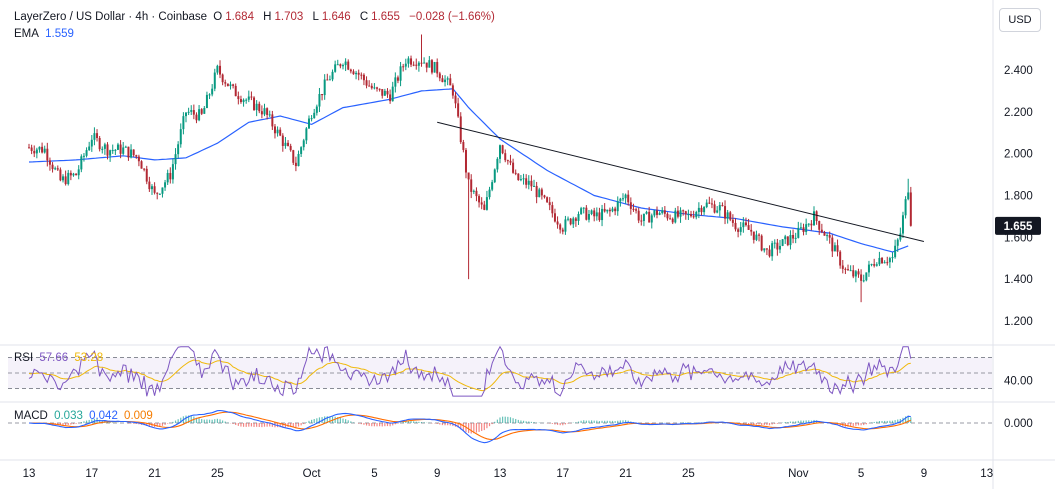 The image size is (1055, 489). Describe the element at coordinates (1020, 20) in the screenshot. I see `currency-button: USD` at that location.